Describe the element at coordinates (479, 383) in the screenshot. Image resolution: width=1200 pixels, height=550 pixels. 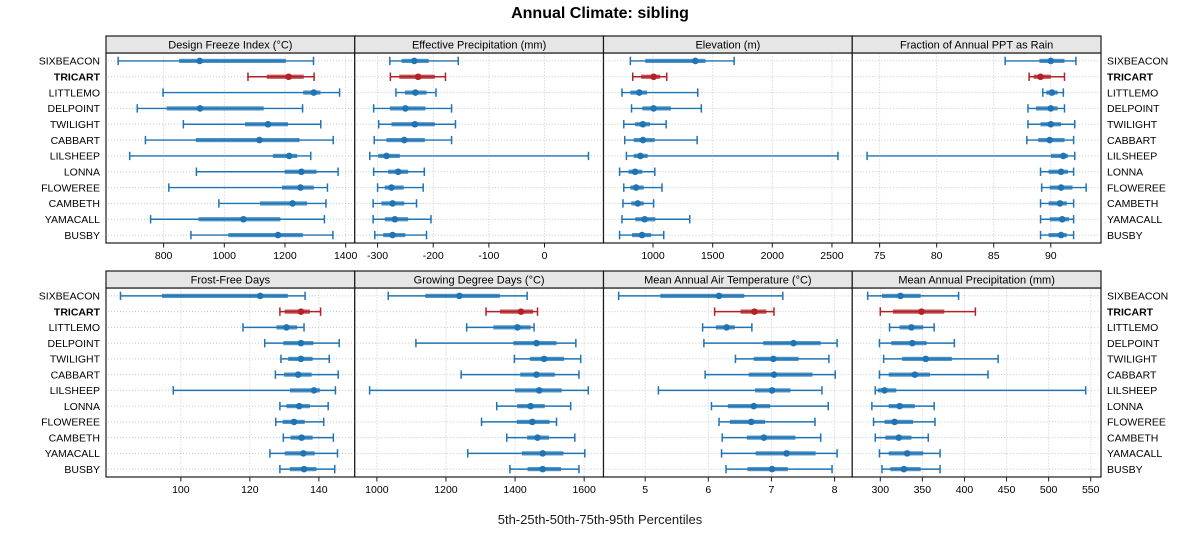
I see `panel-6: 1000 1200 1400 1600 Growing Degree Days (°C)` at that location.